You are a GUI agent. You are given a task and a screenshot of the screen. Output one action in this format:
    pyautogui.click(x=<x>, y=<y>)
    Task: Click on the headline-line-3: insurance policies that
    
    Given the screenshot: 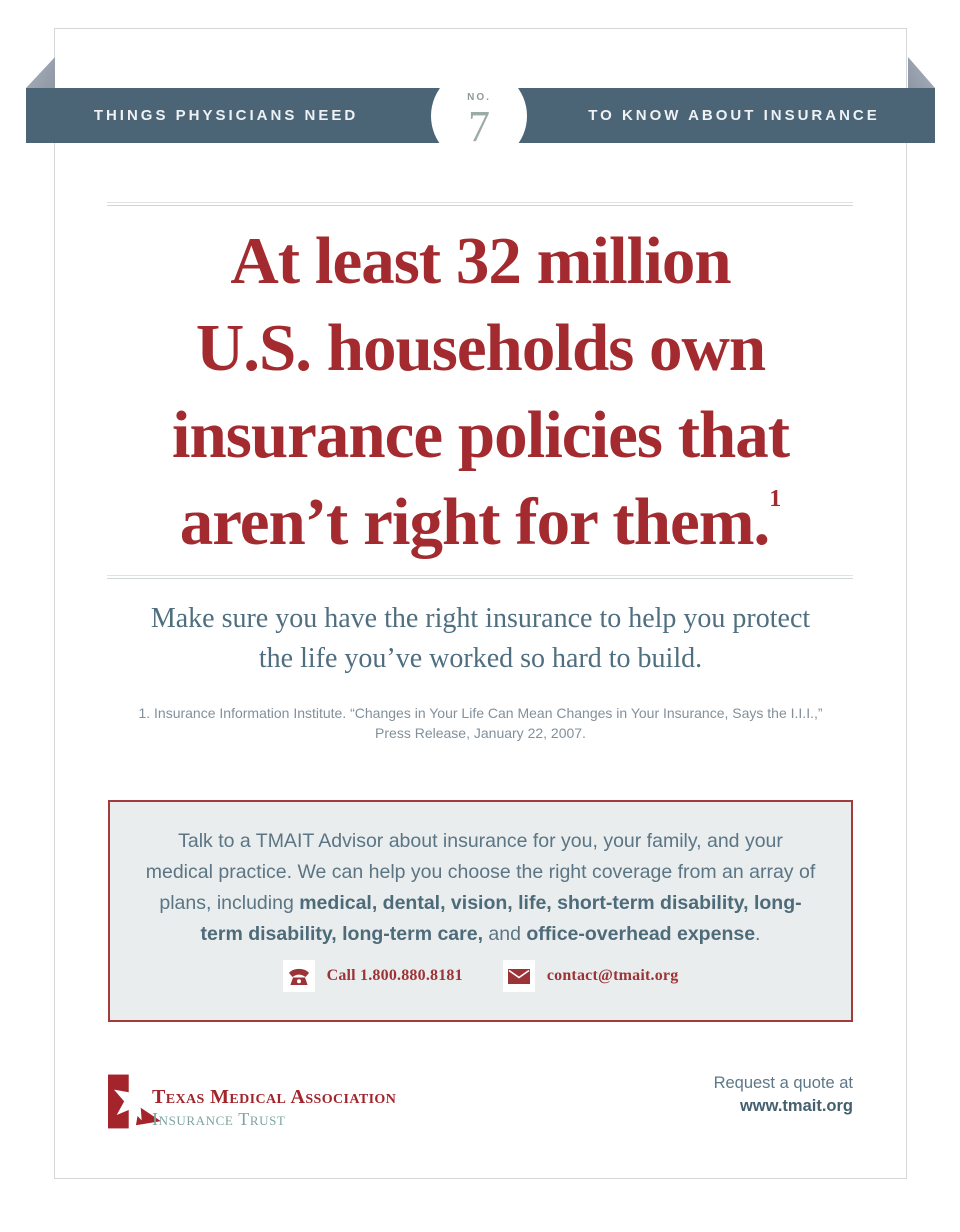 What is the action you would take?
    pyautogui.click(x=480, y=435)
    